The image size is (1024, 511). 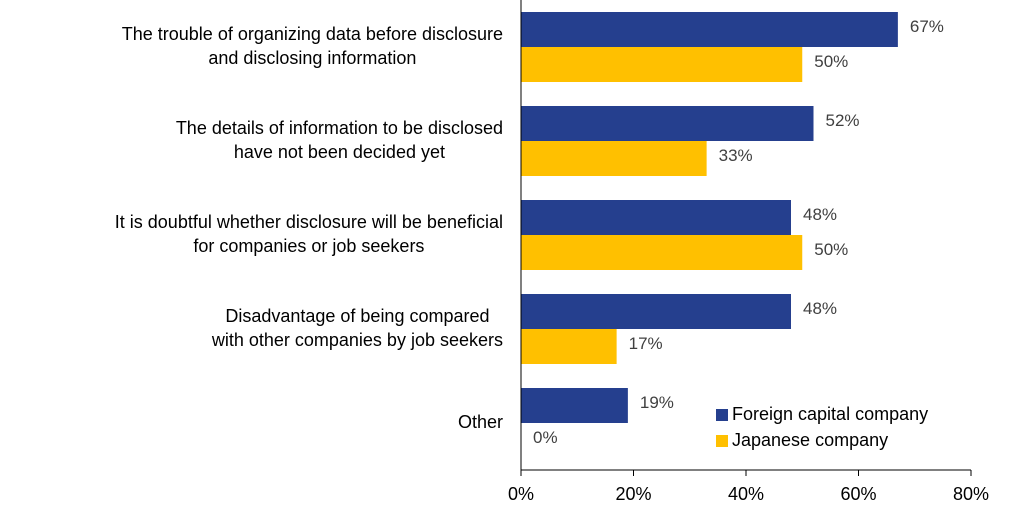 What do you see at coordinates (308, 246) in the screenshot?
I see `category-label-line: for companies or job seekers` at bounding box center [308, 246].